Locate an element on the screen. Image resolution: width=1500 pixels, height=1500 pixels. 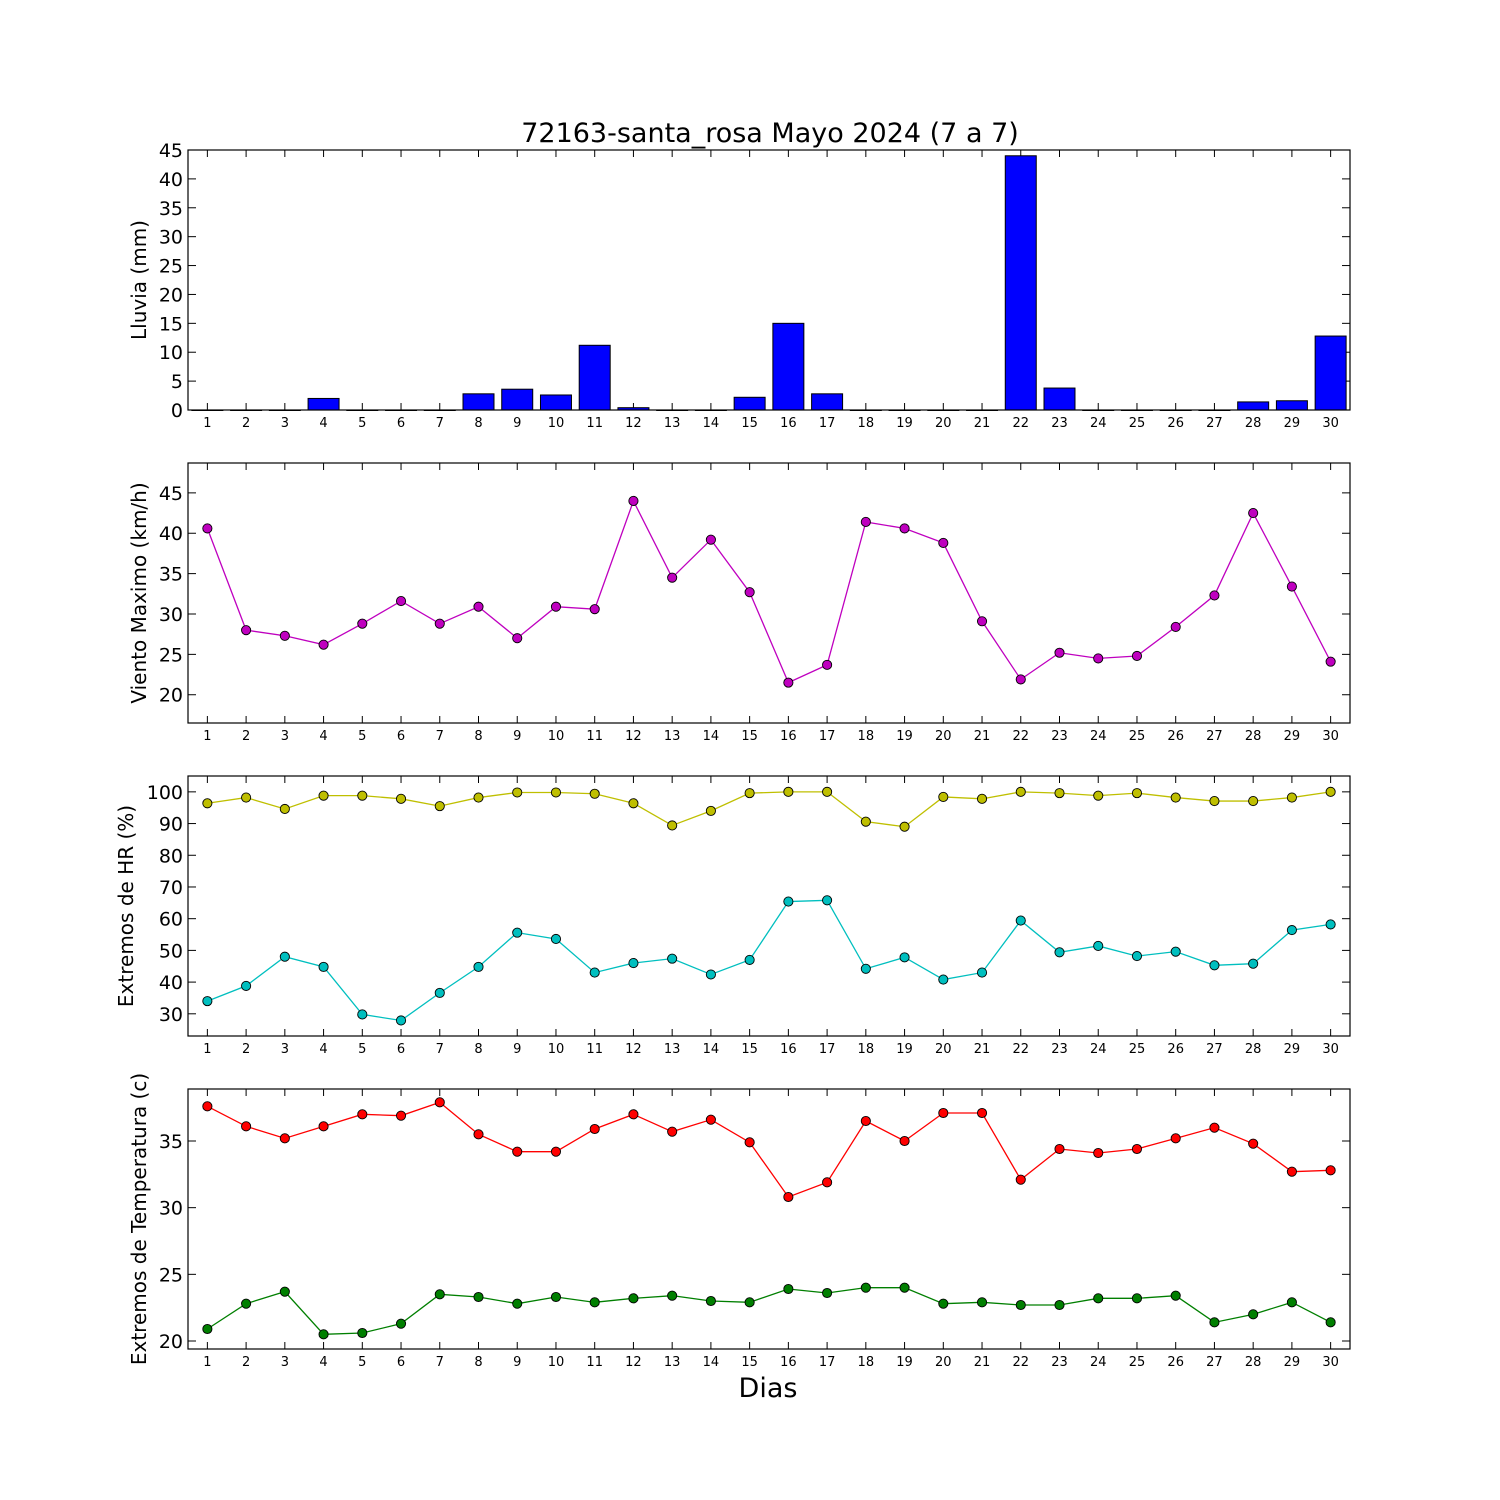
y-axis-label: Extremos de HR (%) is located at coordinates (126, 906).